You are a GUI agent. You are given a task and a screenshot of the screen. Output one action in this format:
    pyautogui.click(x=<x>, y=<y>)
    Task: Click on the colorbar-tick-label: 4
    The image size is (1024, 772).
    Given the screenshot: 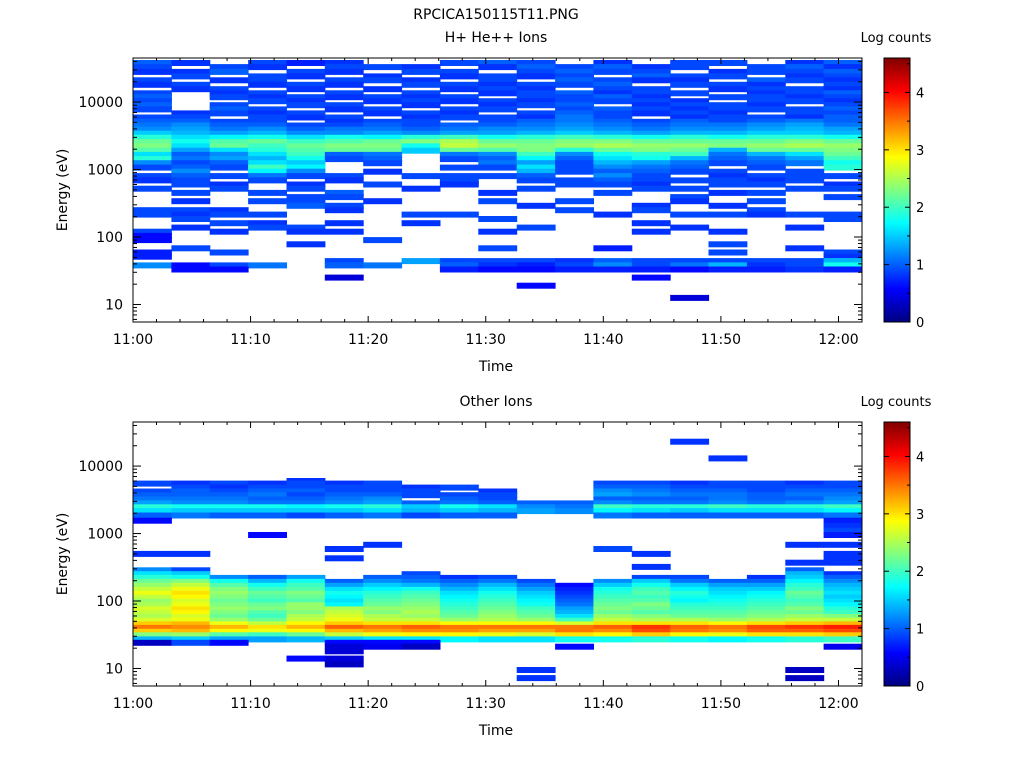 What is the action you would take?
    pyautogui.click(x=920, y=93)
    